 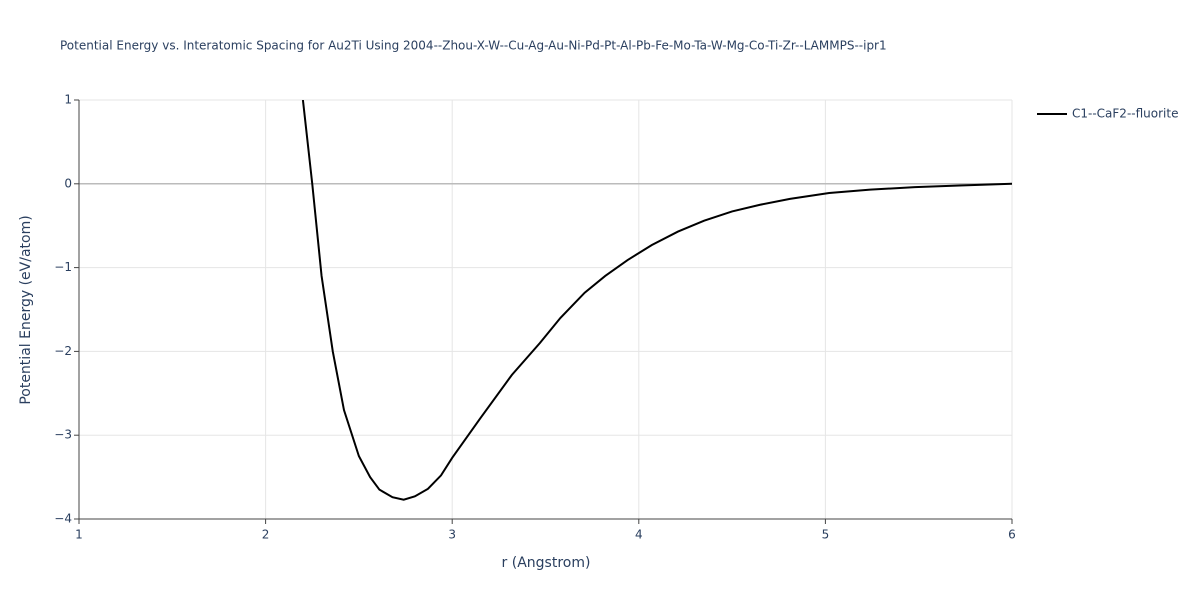 I want to click on x-tick-label: 3, so click(x=452, y=535).